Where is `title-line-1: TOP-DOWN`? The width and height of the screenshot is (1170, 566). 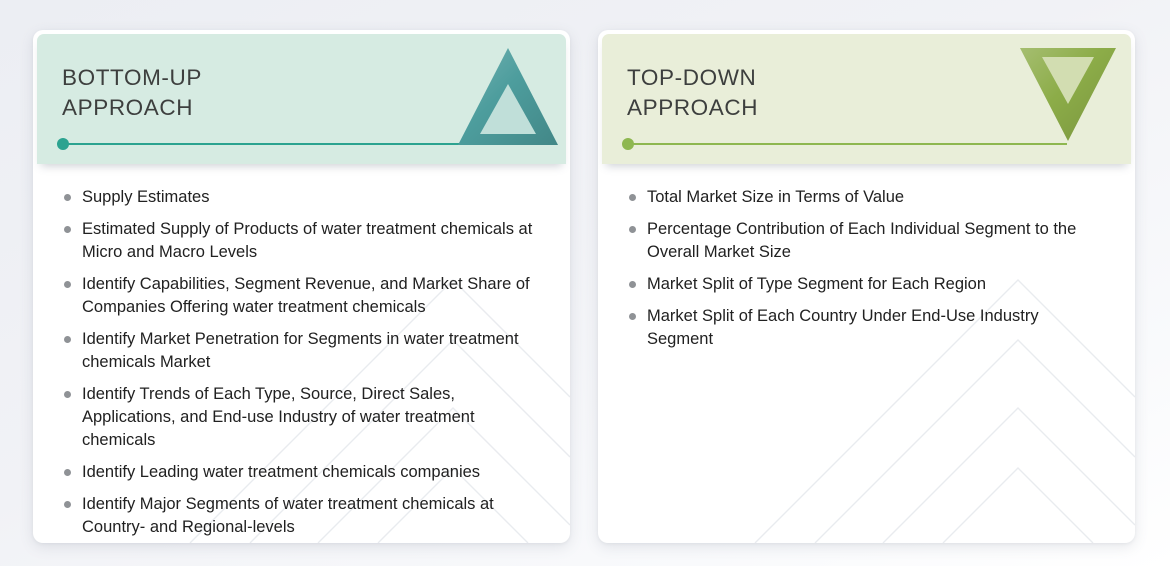 title-line-1: TOP-DOWN is located at coordinates (692, 77).